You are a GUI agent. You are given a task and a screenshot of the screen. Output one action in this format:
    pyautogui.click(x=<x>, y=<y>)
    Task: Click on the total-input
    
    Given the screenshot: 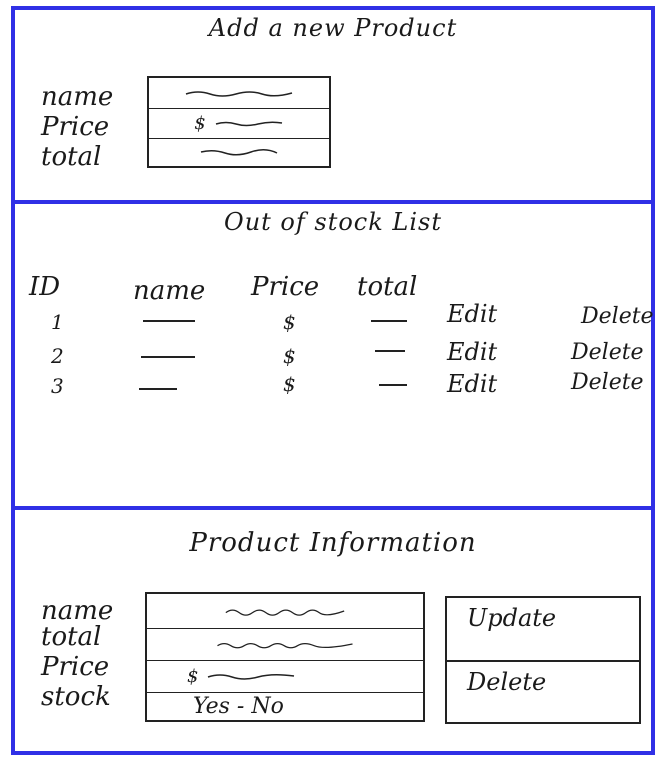 What is the action you would take?
    pyautogui.click(x=239, y=152)
    